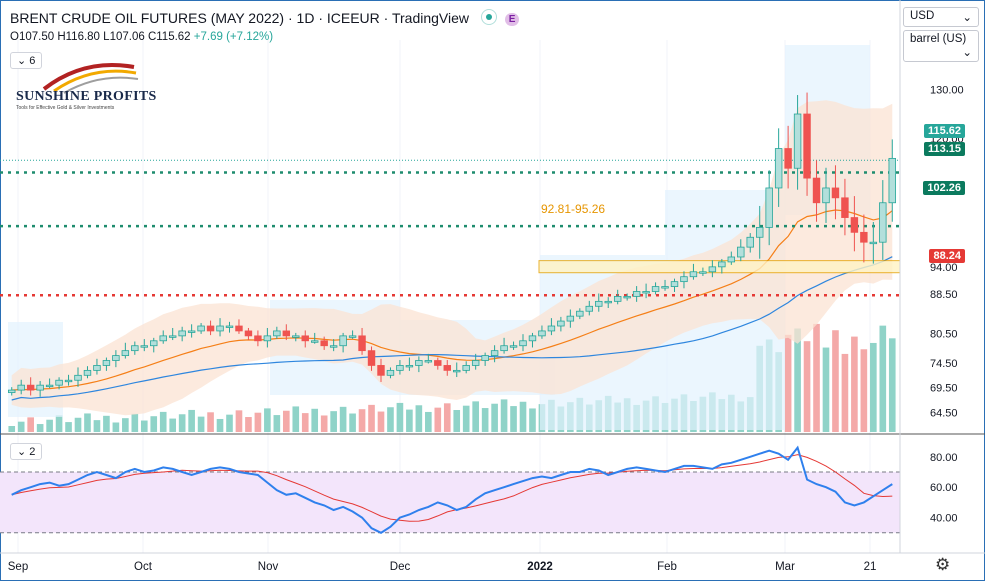 The height and width of the screenshot is (581, 985). Describe the element at coordinates (22, 452) in the screenshot. I see `chevron-down-icon: ⌄` at that location.